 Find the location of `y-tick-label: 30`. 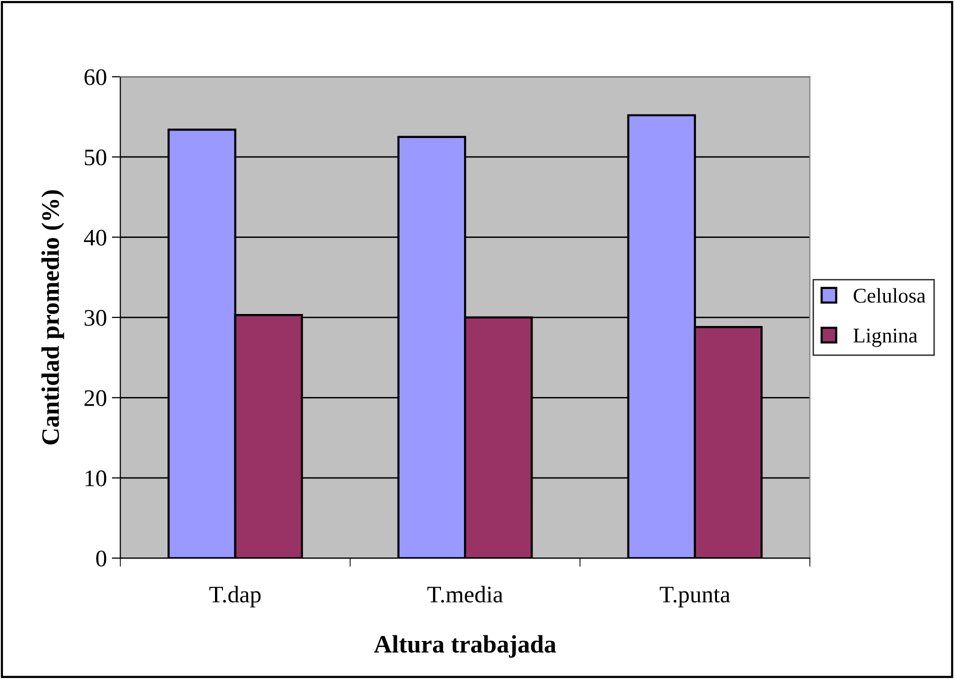

y-tick-label: 30 is located at coordinates (95, 318).